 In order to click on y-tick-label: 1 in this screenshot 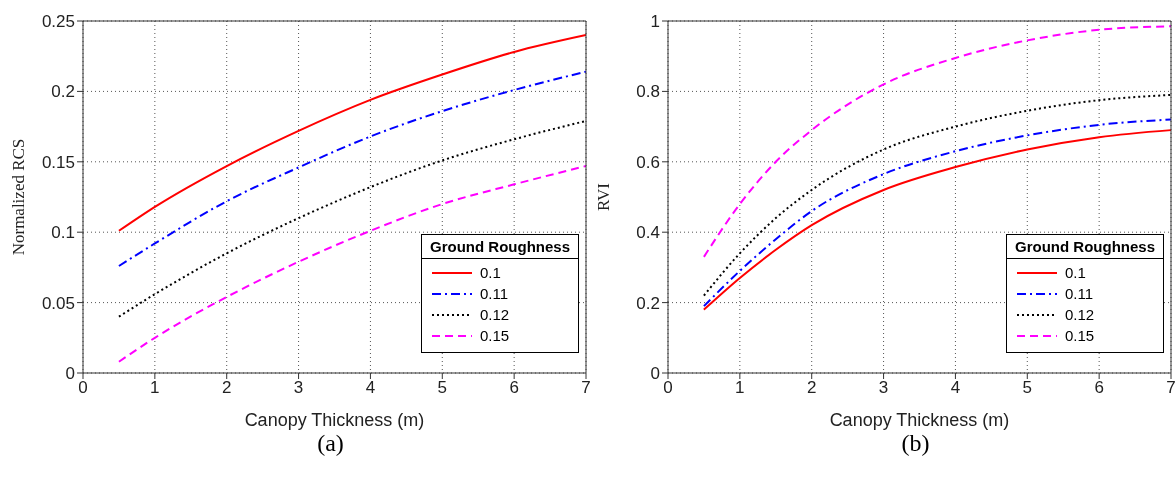, I will do `click(655, 22)`.